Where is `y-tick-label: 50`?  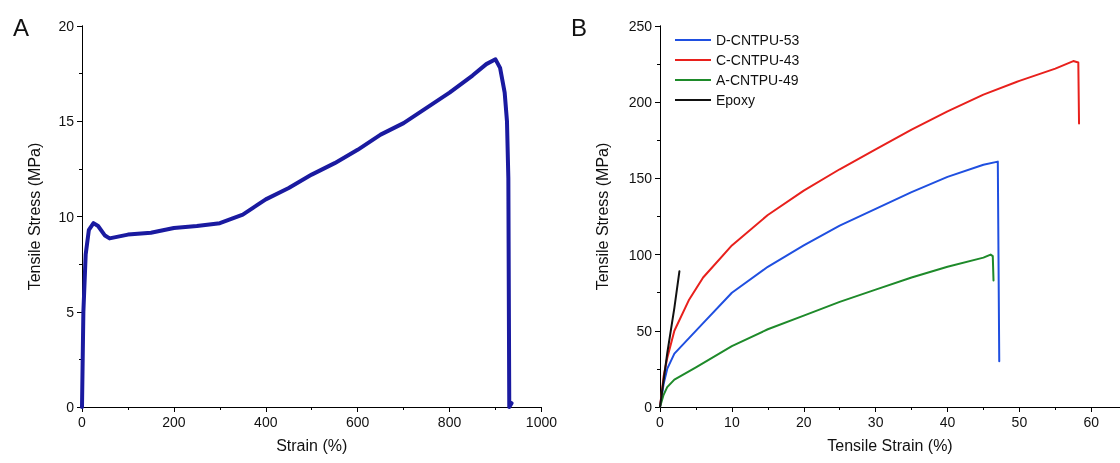
y-tick-label: 50 is located at coordinates (644, 330).